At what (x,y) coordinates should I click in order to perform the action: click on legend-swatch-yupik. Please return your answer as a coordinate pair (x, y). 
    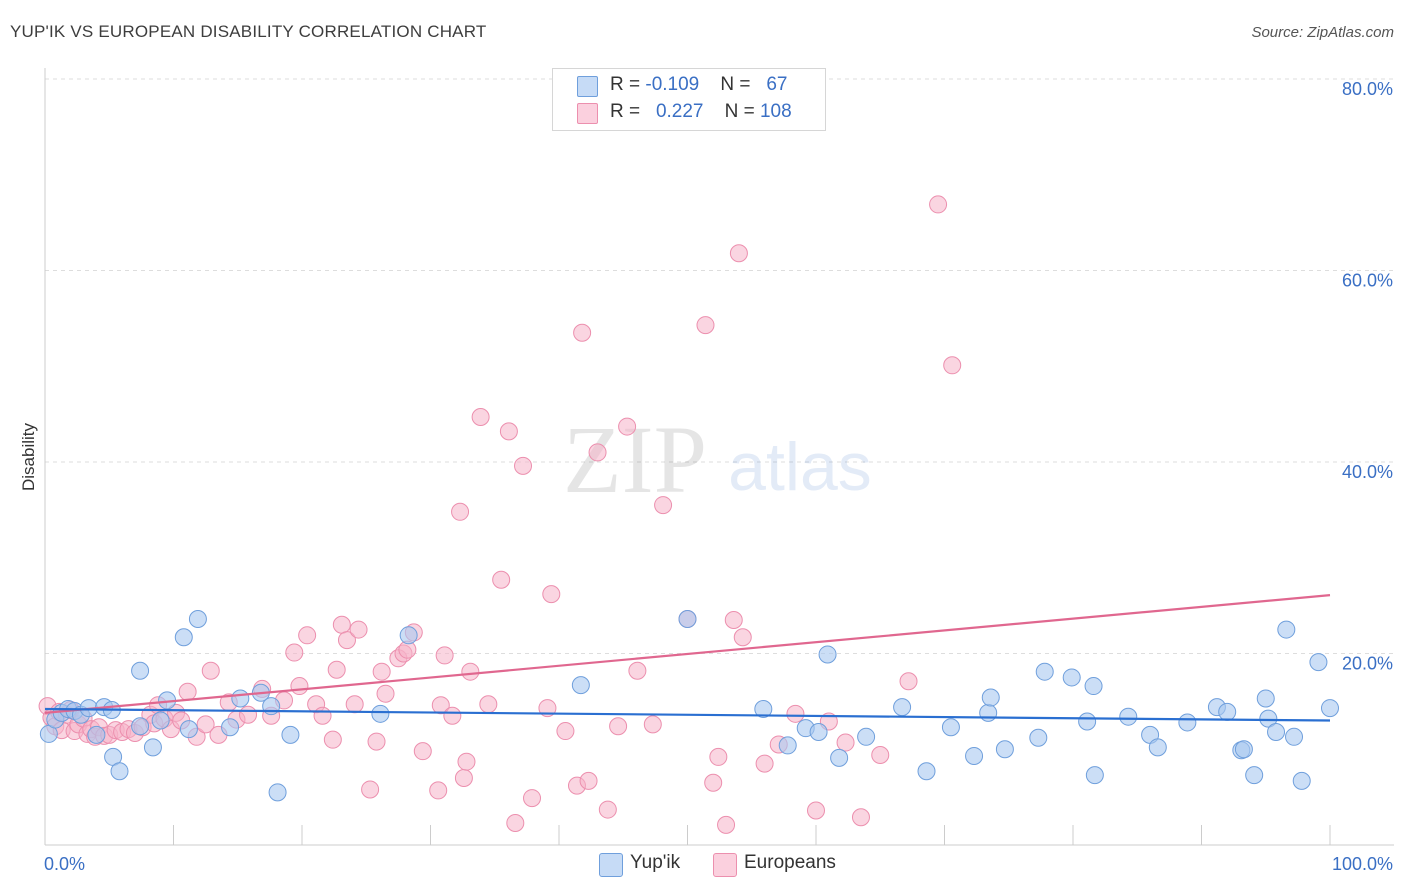
    Looking at the image, I should click on (587, 86).